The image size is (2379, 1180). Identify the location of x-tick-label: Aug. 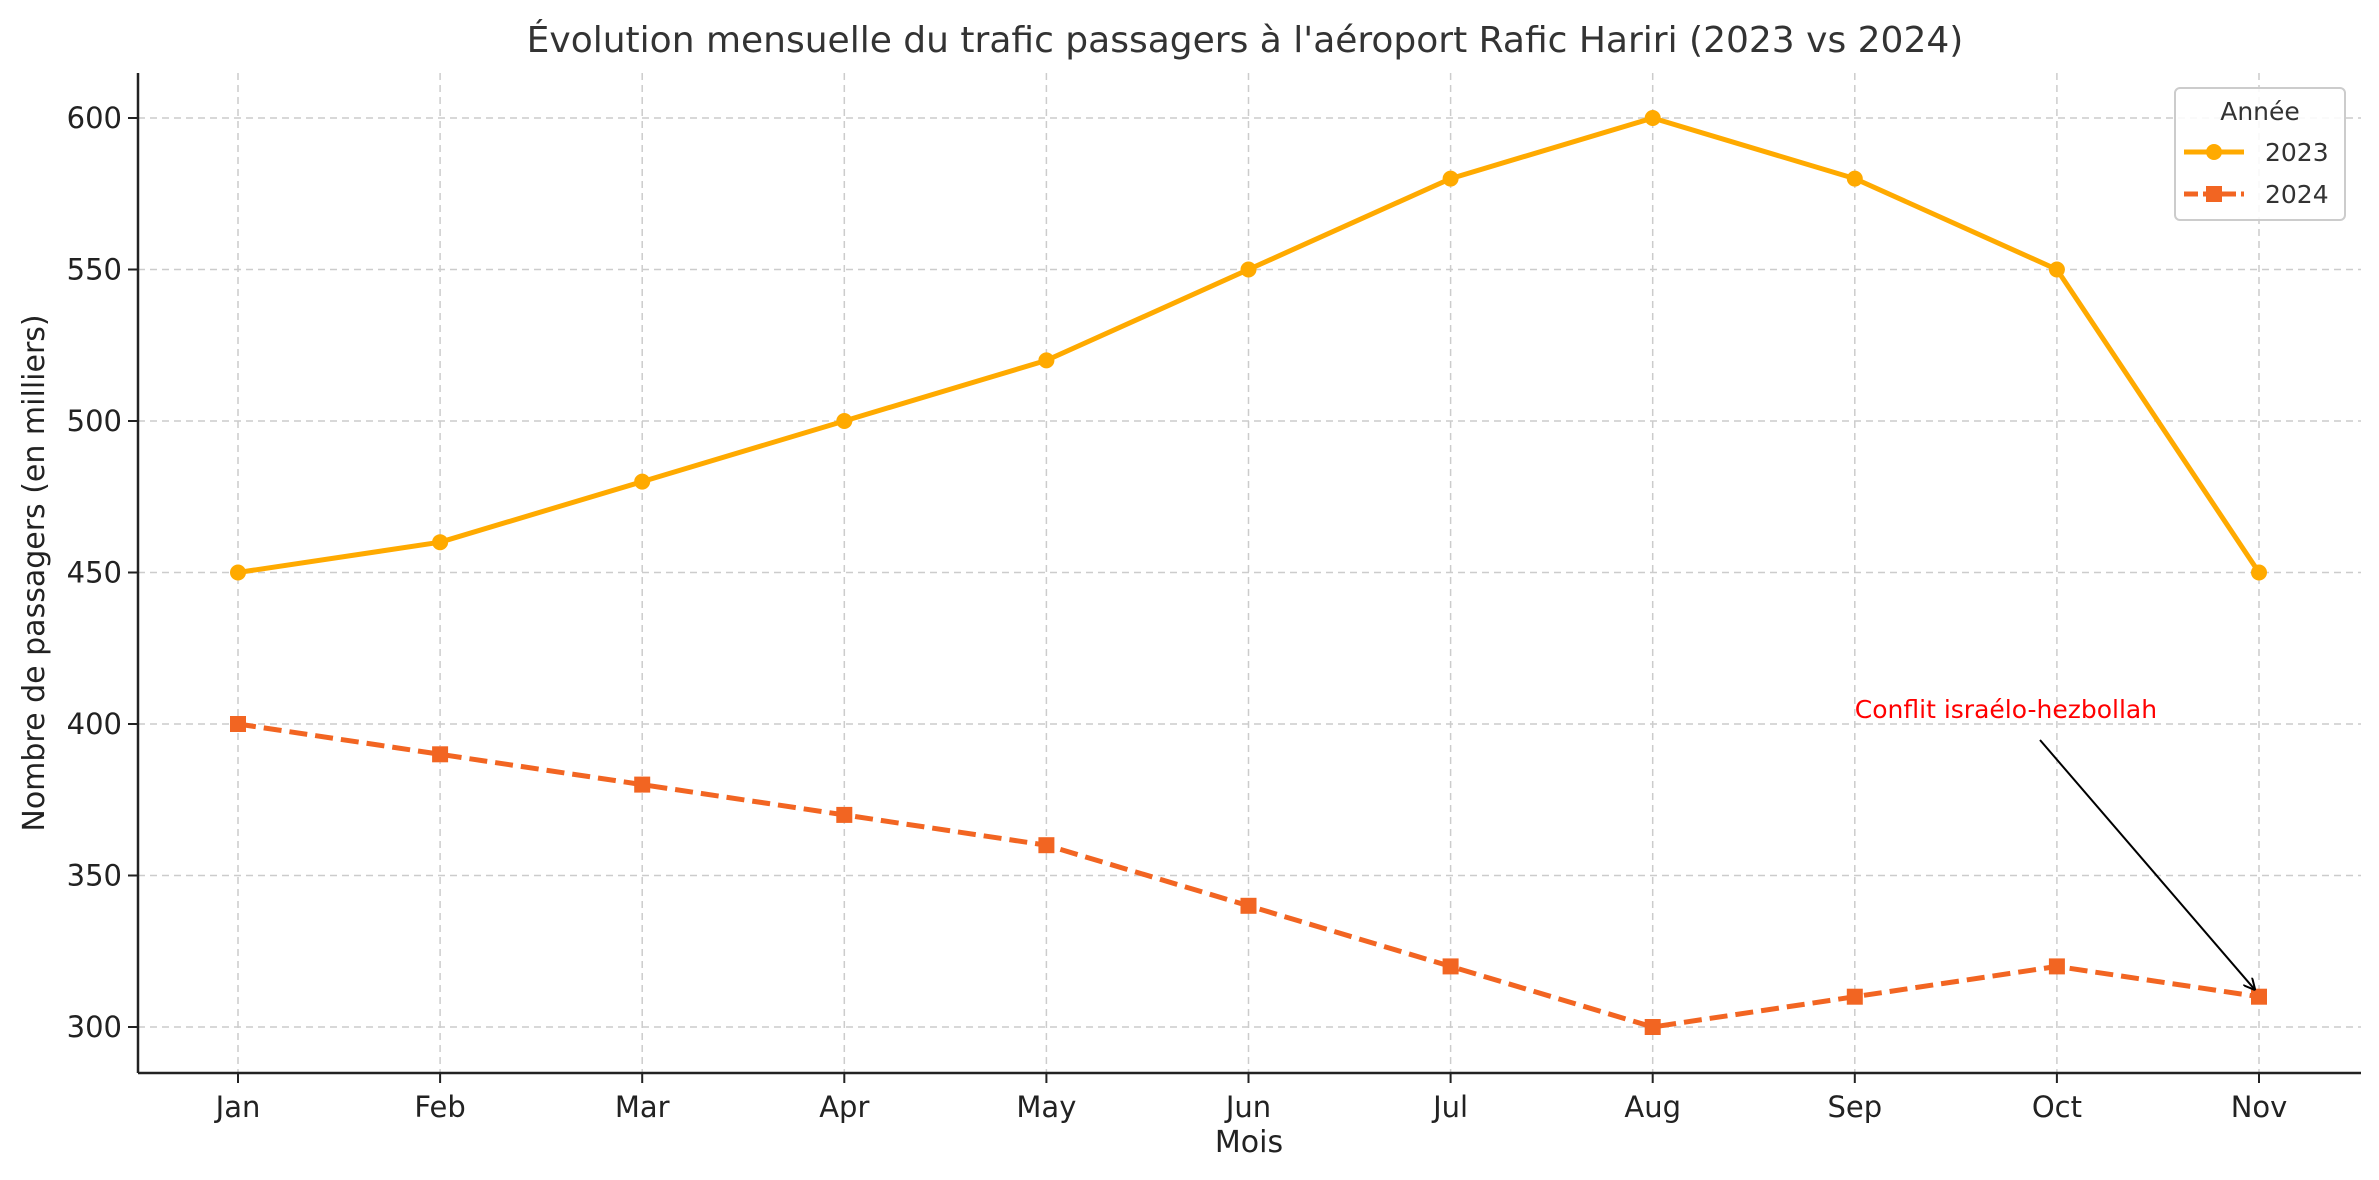
(1652, 1107).